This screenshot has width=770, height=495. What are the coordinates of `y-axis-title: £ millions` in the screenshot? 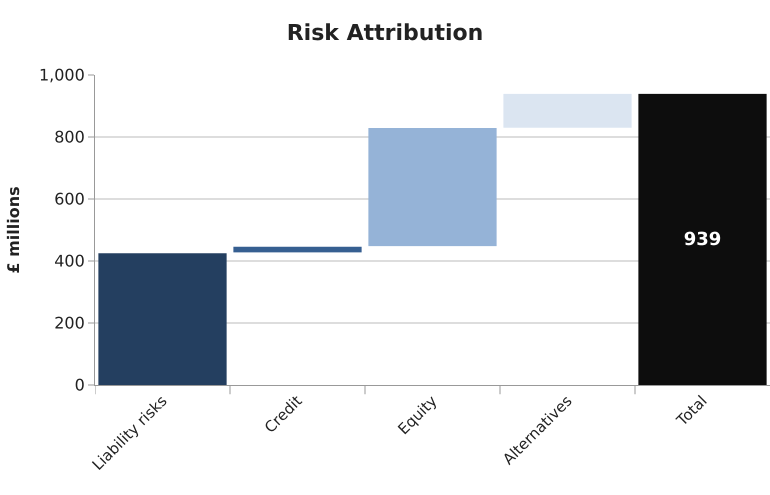 It's located at (13, 230).